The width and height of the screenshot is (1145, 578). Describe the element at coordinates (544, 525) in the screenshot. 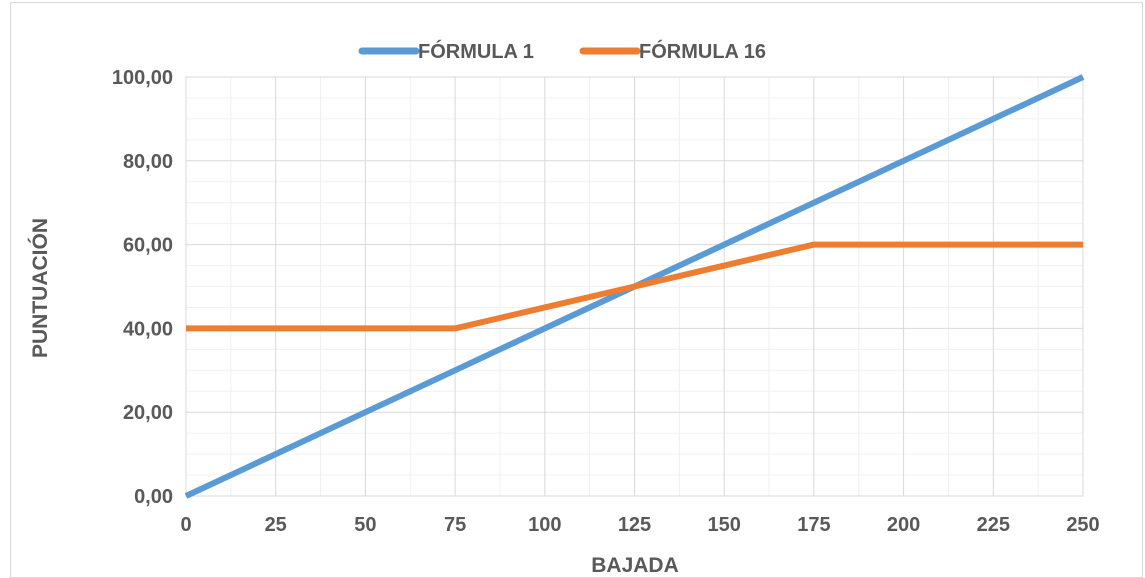

I see `x-tick-label: 100` at that location.